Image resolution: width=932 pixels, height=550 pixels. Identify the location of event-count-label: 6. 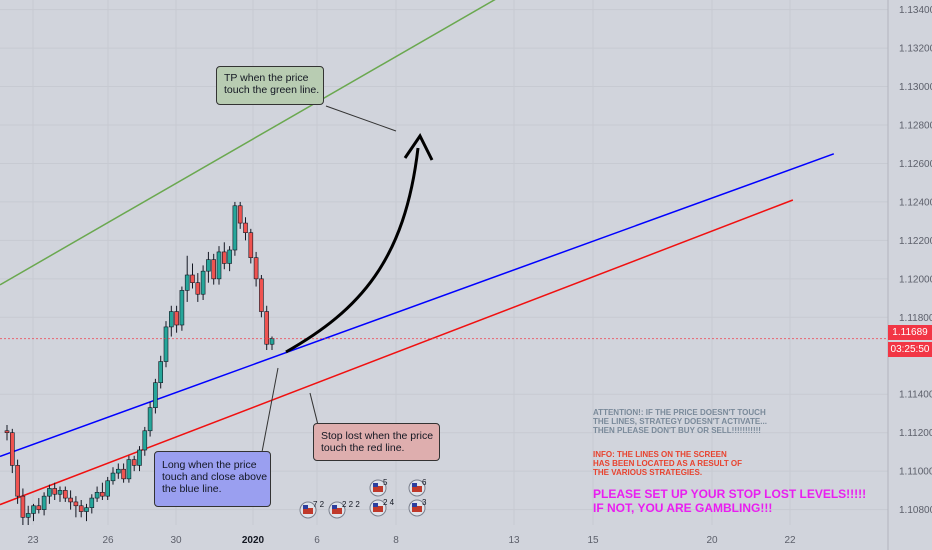
(424, 482).